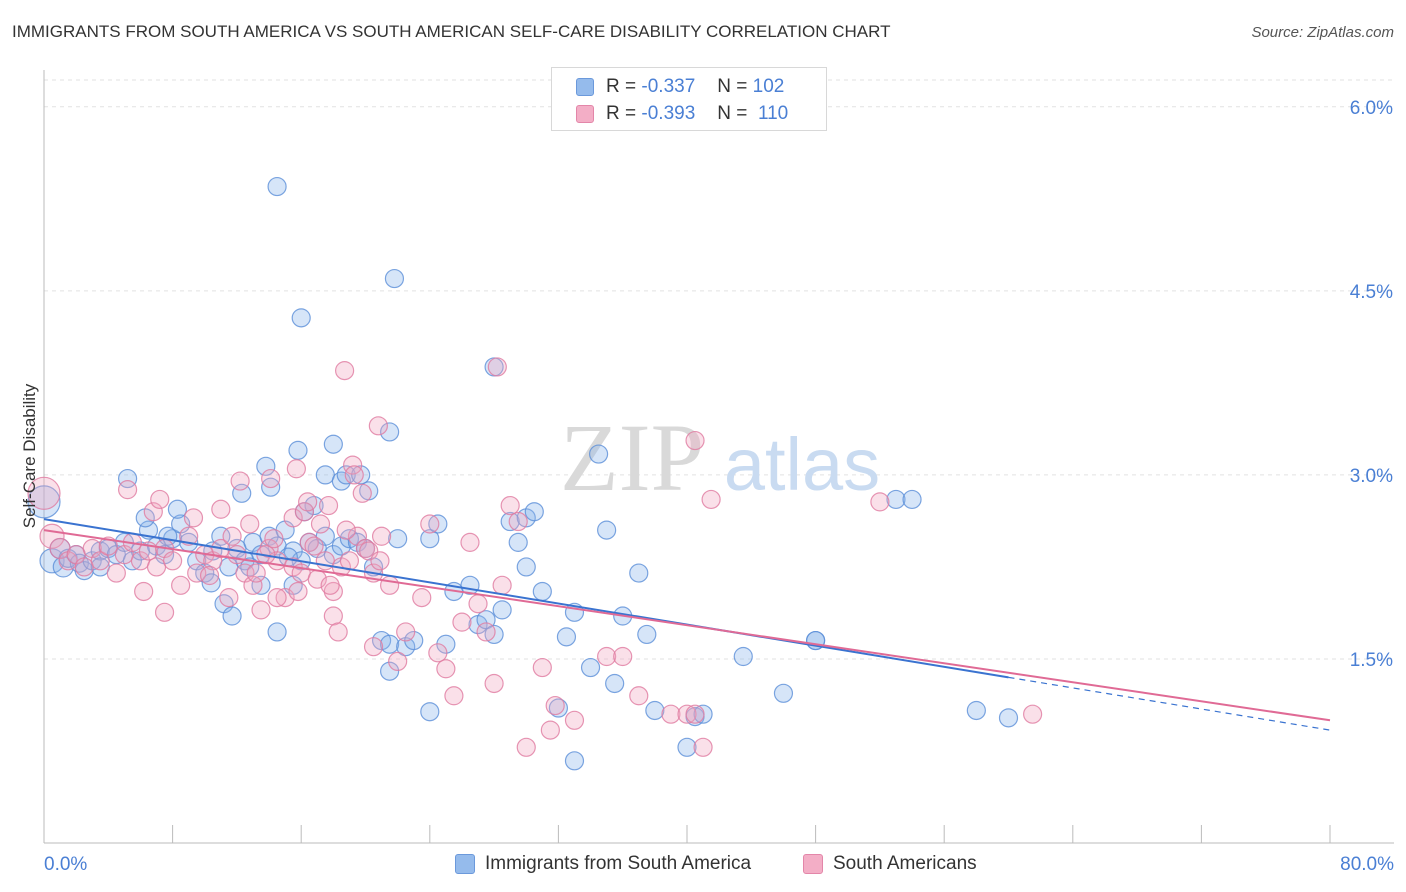  What do you see at coordinates (1169, 703) in the screenshot?
I see `trend-extension-immigrants-from-south-america` at bounding box center [1169, 703].